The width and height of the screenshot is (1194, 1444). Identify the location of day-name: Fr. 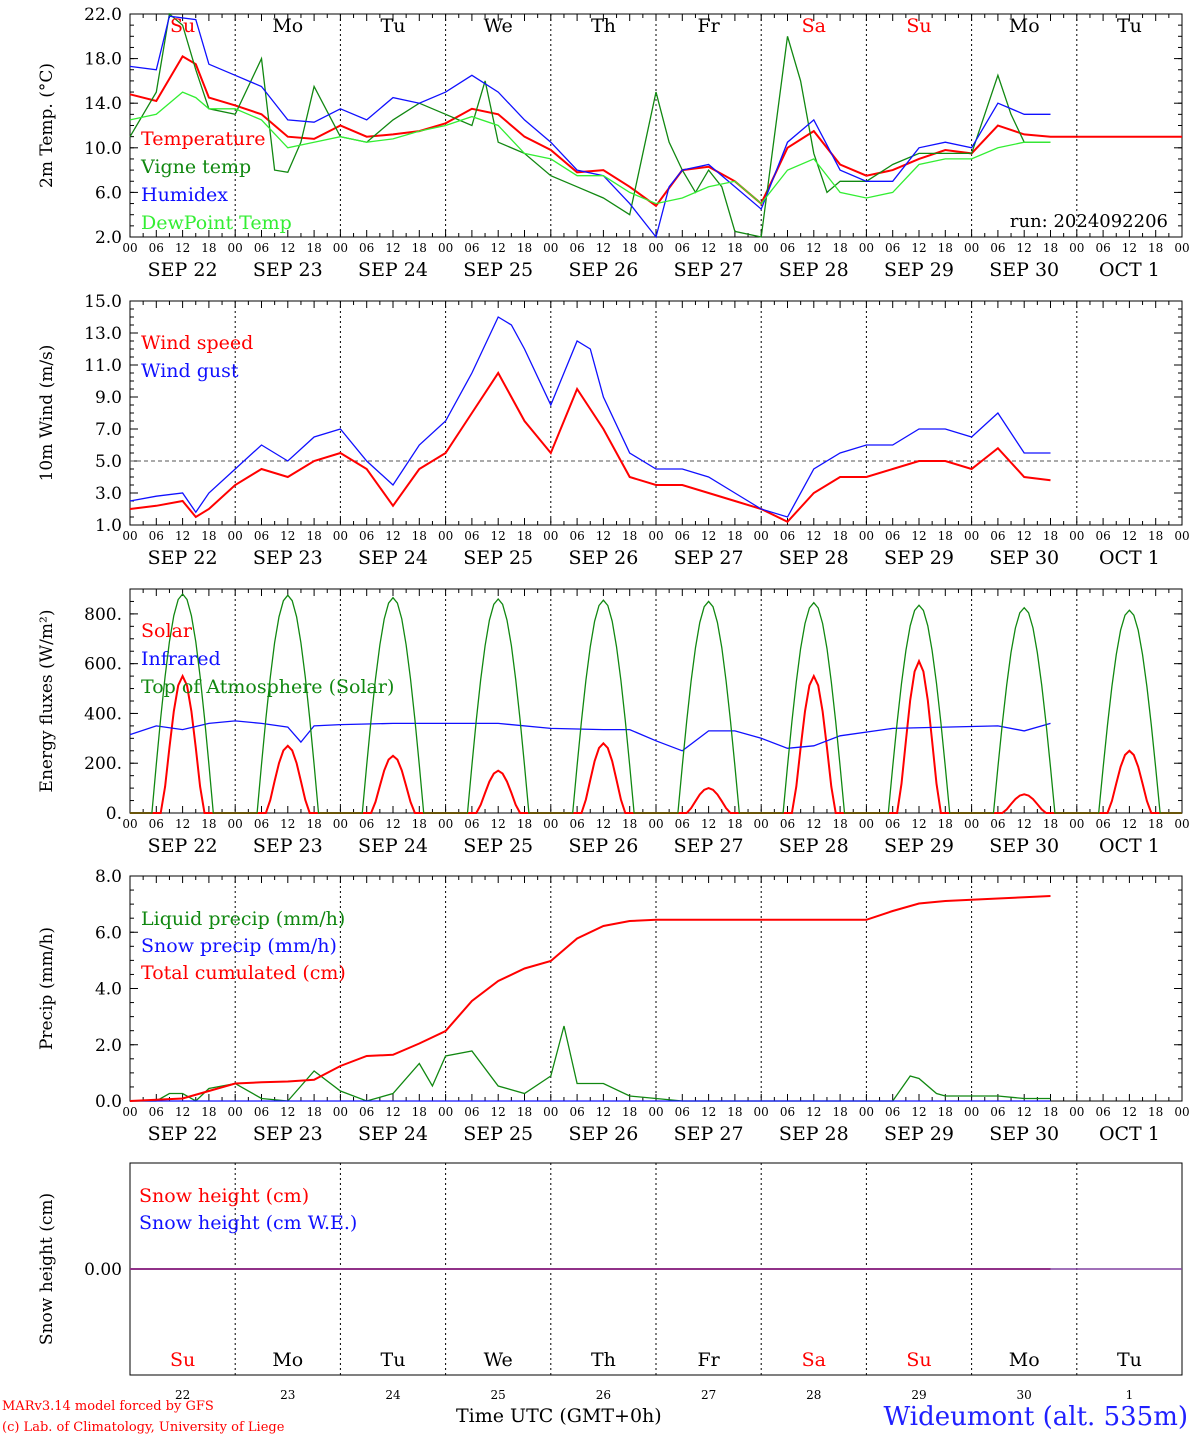
(708, 26).